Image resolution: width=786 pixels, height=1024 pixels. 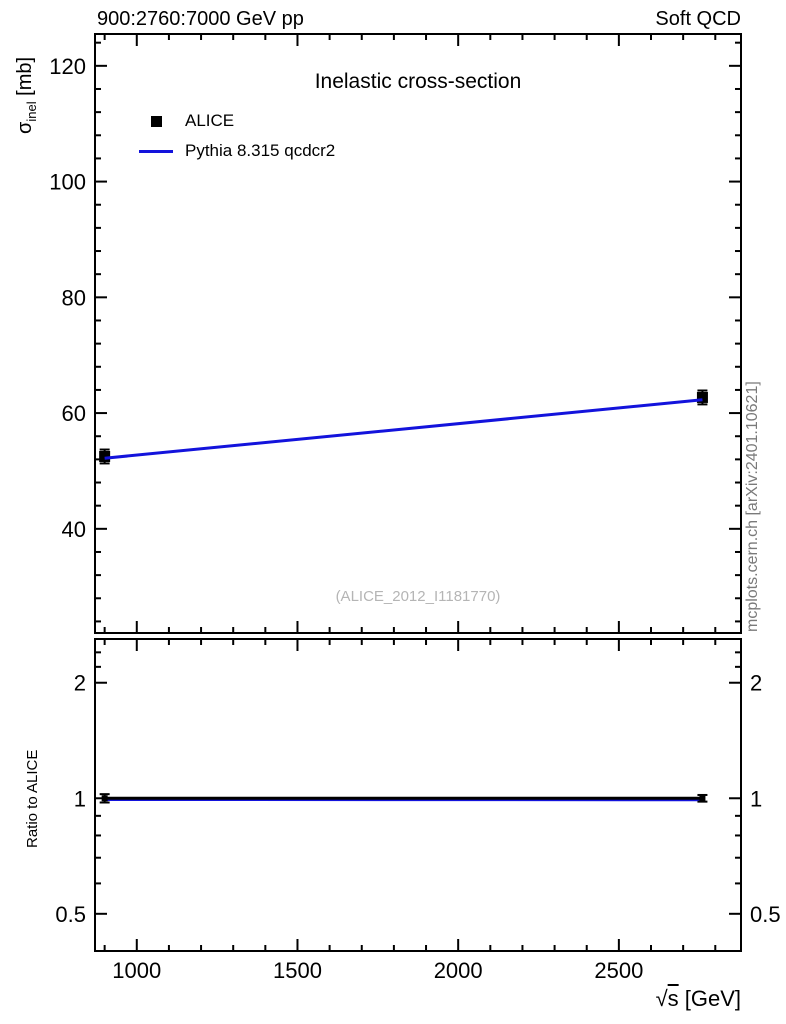 I want to click on legend-item-pythia: Pythia 8.315 qcdcr2, so click(x=236, y=151).